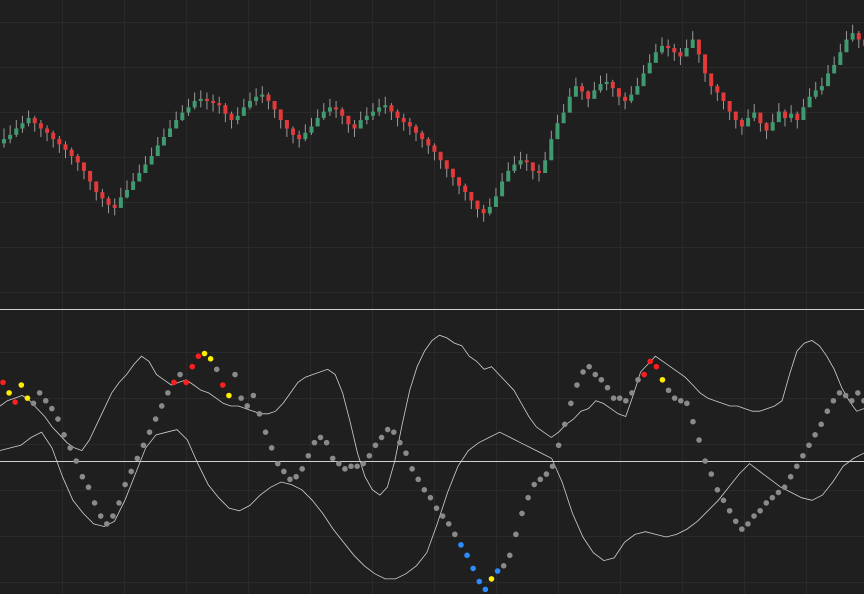 Image resolution: width=864 pixels, height=594 pixels. Describe the element at coordinates (174, 382) in the screenshot. I see `oscillator-dot-red` at that location.